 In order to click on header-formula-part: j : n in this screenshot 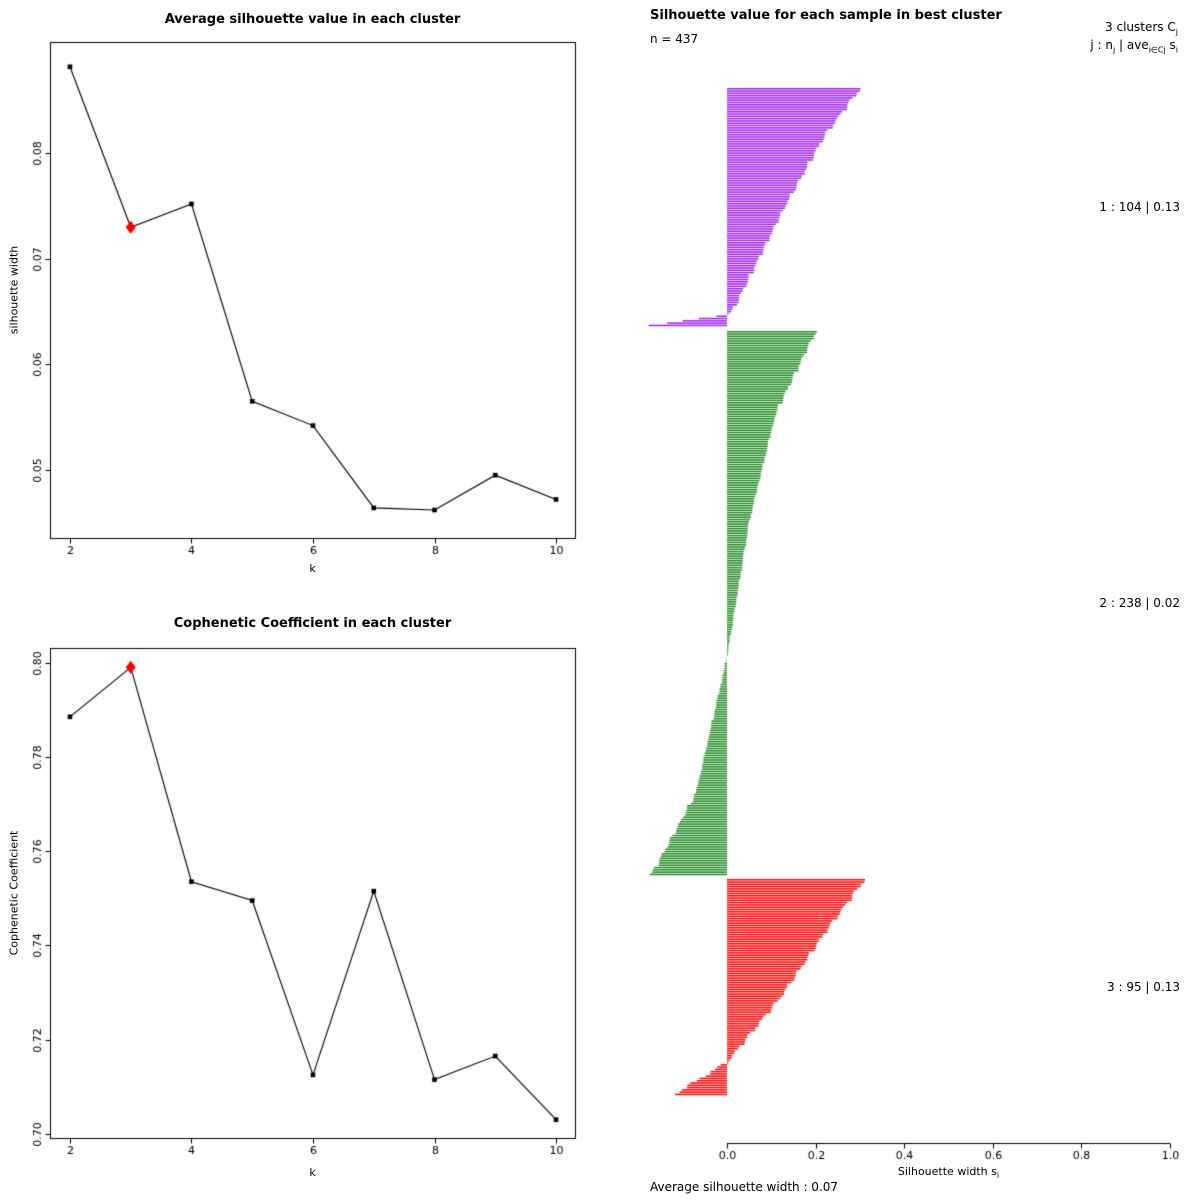, I will do `click(1101, 45)`.